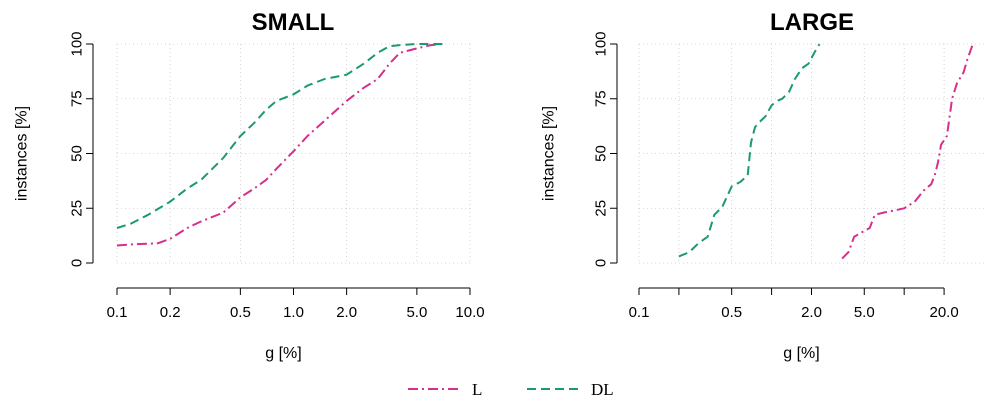  I want to click on large-y-axis-label: instances [%], so click(549, 153).